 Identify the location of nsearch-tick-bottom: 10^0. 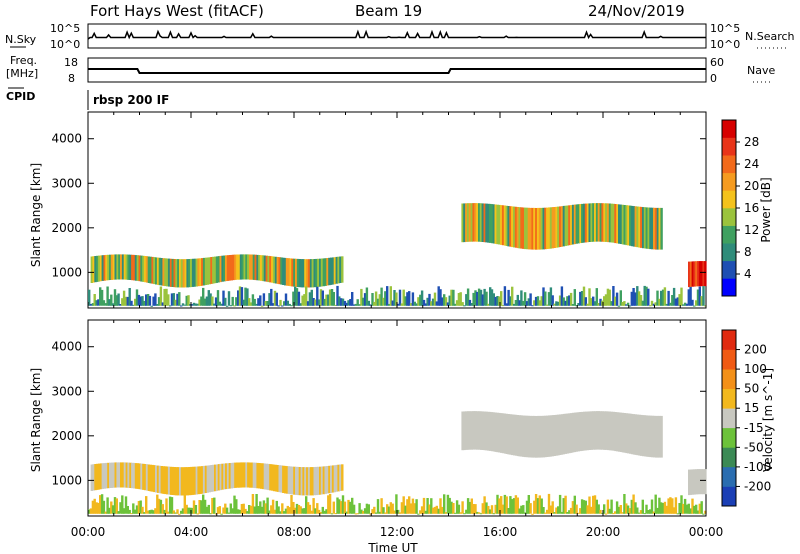
(725, 44).